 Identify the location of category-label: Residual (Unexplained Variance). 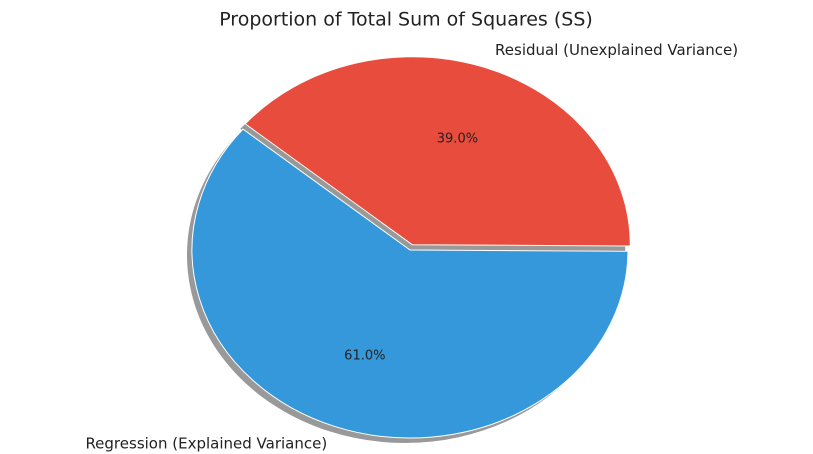
(616, 50).